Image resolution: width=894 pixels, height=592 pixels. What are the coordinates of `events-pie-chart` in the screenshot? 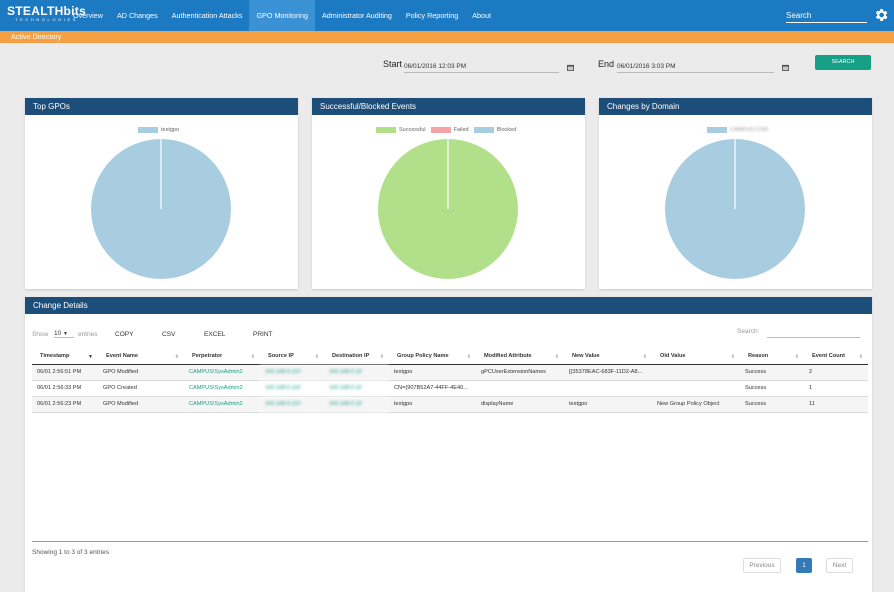 It's located at (448, 209).